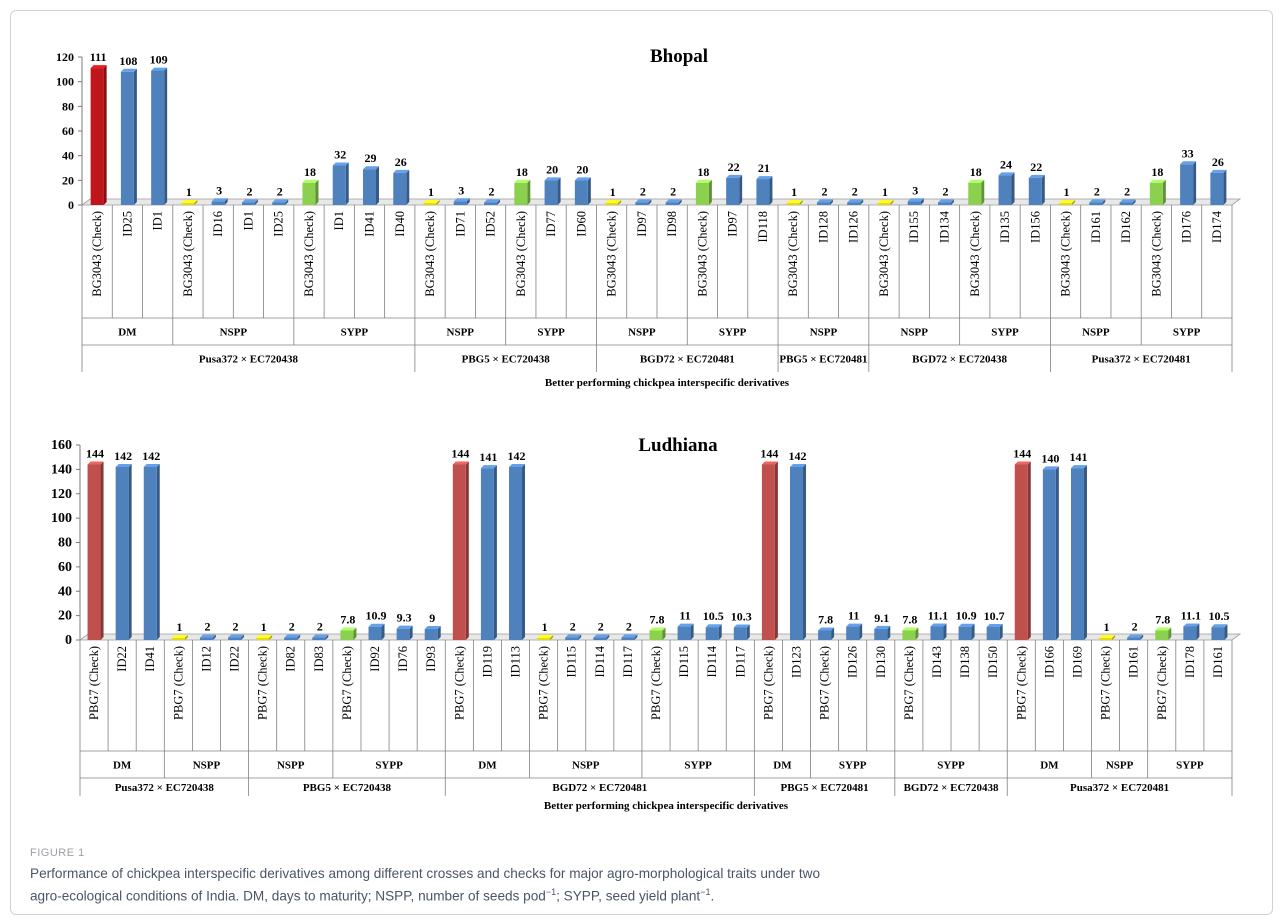  Describe the element at coordinates (703, 185) in the screenshot. I see `bar: 18` at that location.